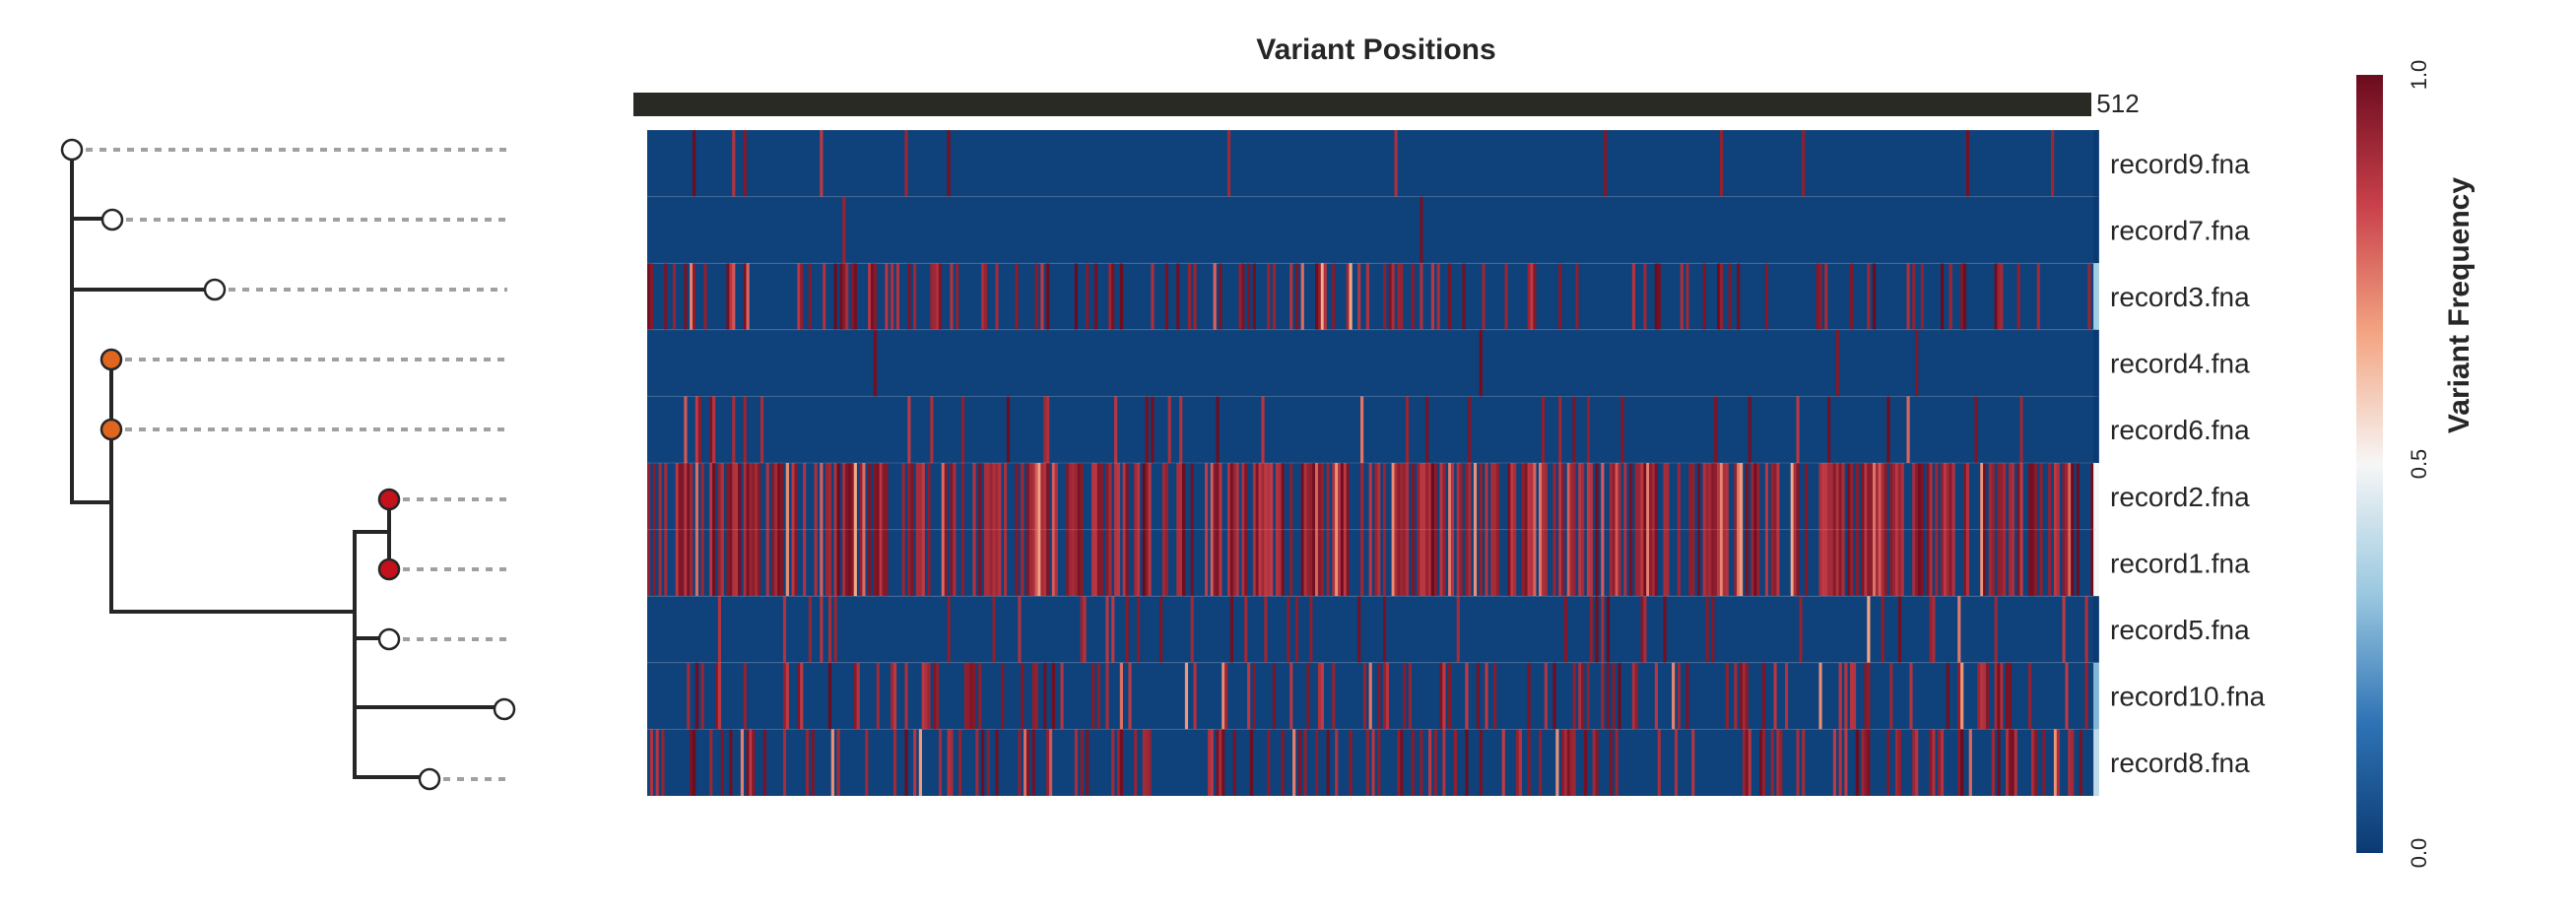 This screenshot has width=2576, height=918. Describe the element at coordinates (2180, 230) in the screenshot. I see `row-label: record7.fna` at that location.